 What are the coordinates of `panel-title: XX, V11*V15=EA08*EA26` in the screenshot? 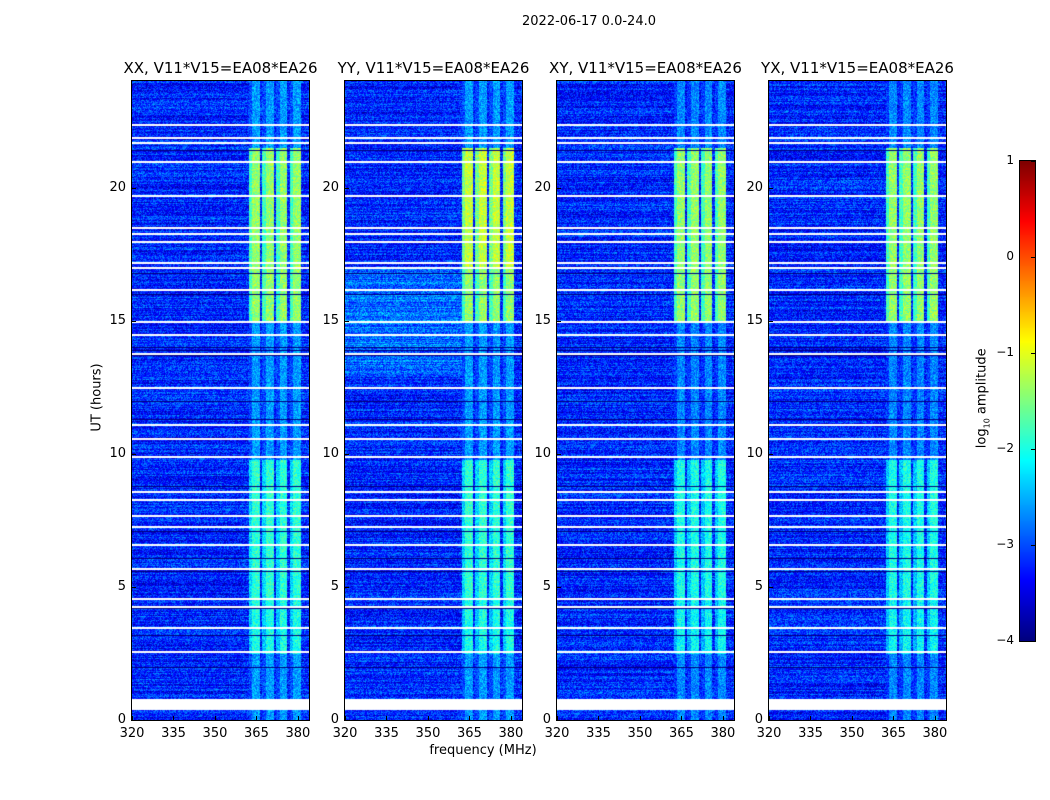 It's located at (220, 68).